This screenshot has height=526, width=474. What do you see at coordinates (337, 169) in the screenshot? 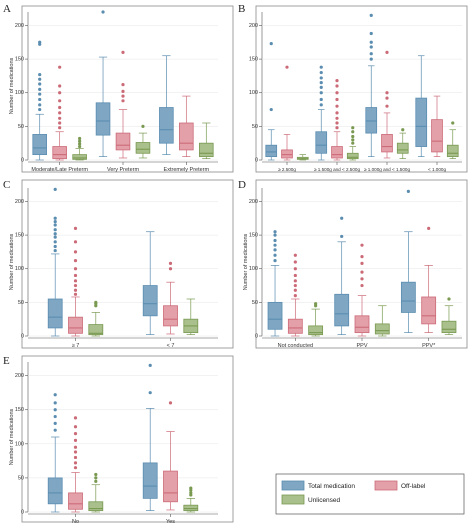
I see `x-tick-label: ≥ 1.500g and < 2.500g` at bounding box center [337, 169].